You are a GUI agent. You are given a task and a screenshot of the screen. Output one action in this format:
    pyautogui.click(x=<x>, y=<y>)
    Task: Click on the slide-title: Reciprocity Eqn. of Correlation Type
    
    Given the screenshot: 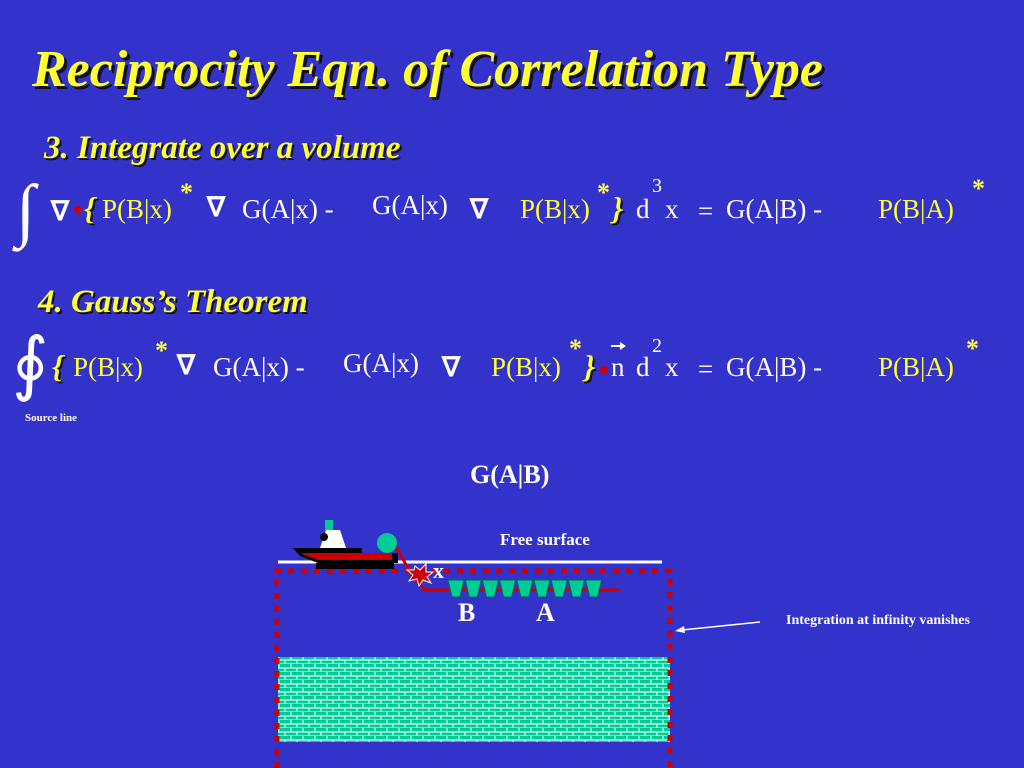 What is the action you would take?
    pyautogui.click(x=427, y=69)
    